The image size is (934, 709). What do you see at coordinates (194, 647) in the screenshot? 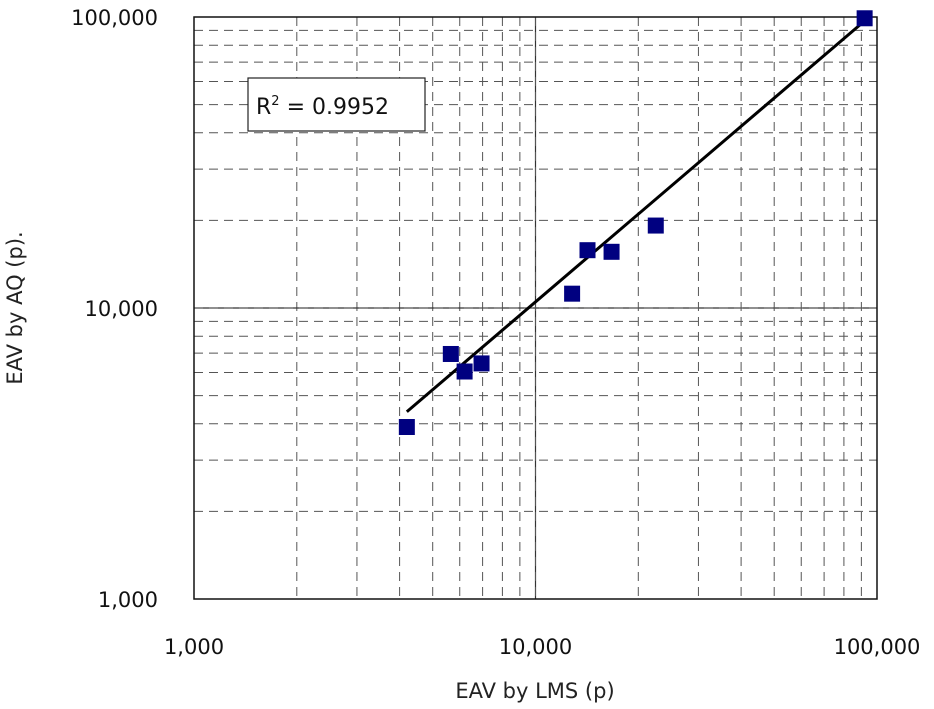
I see `x-tick-label: 1,000` at bounding box center [194, 647].